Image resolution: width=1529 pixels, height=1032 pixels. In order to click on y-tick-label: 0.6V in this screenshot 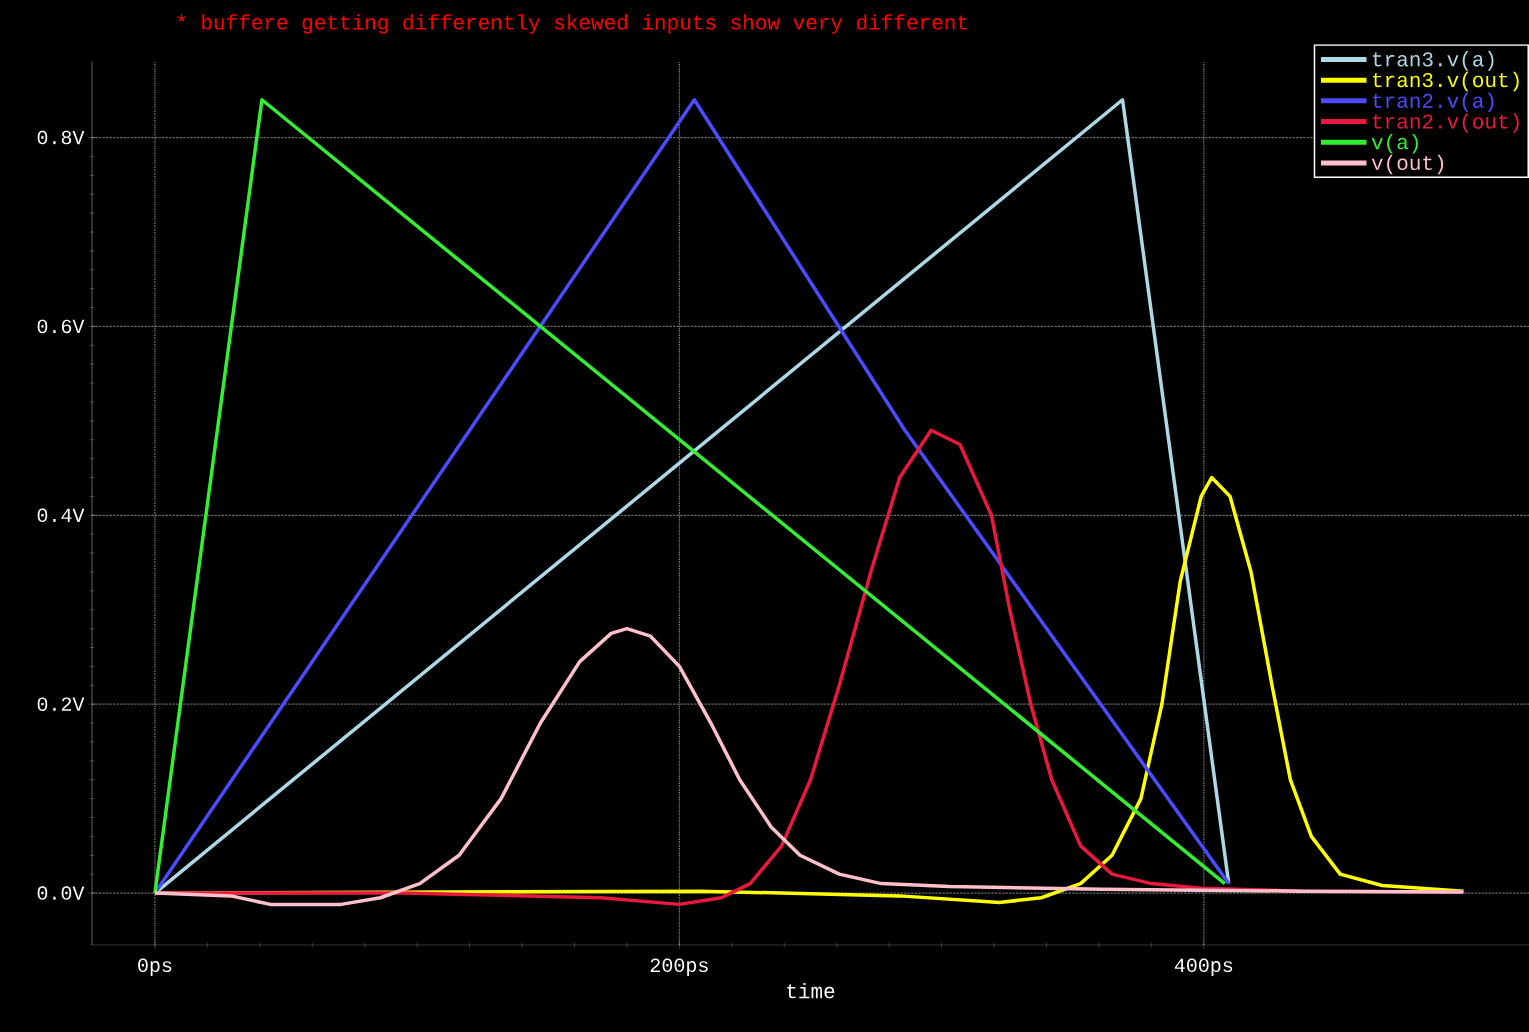, I will do `click(61, 326)`.